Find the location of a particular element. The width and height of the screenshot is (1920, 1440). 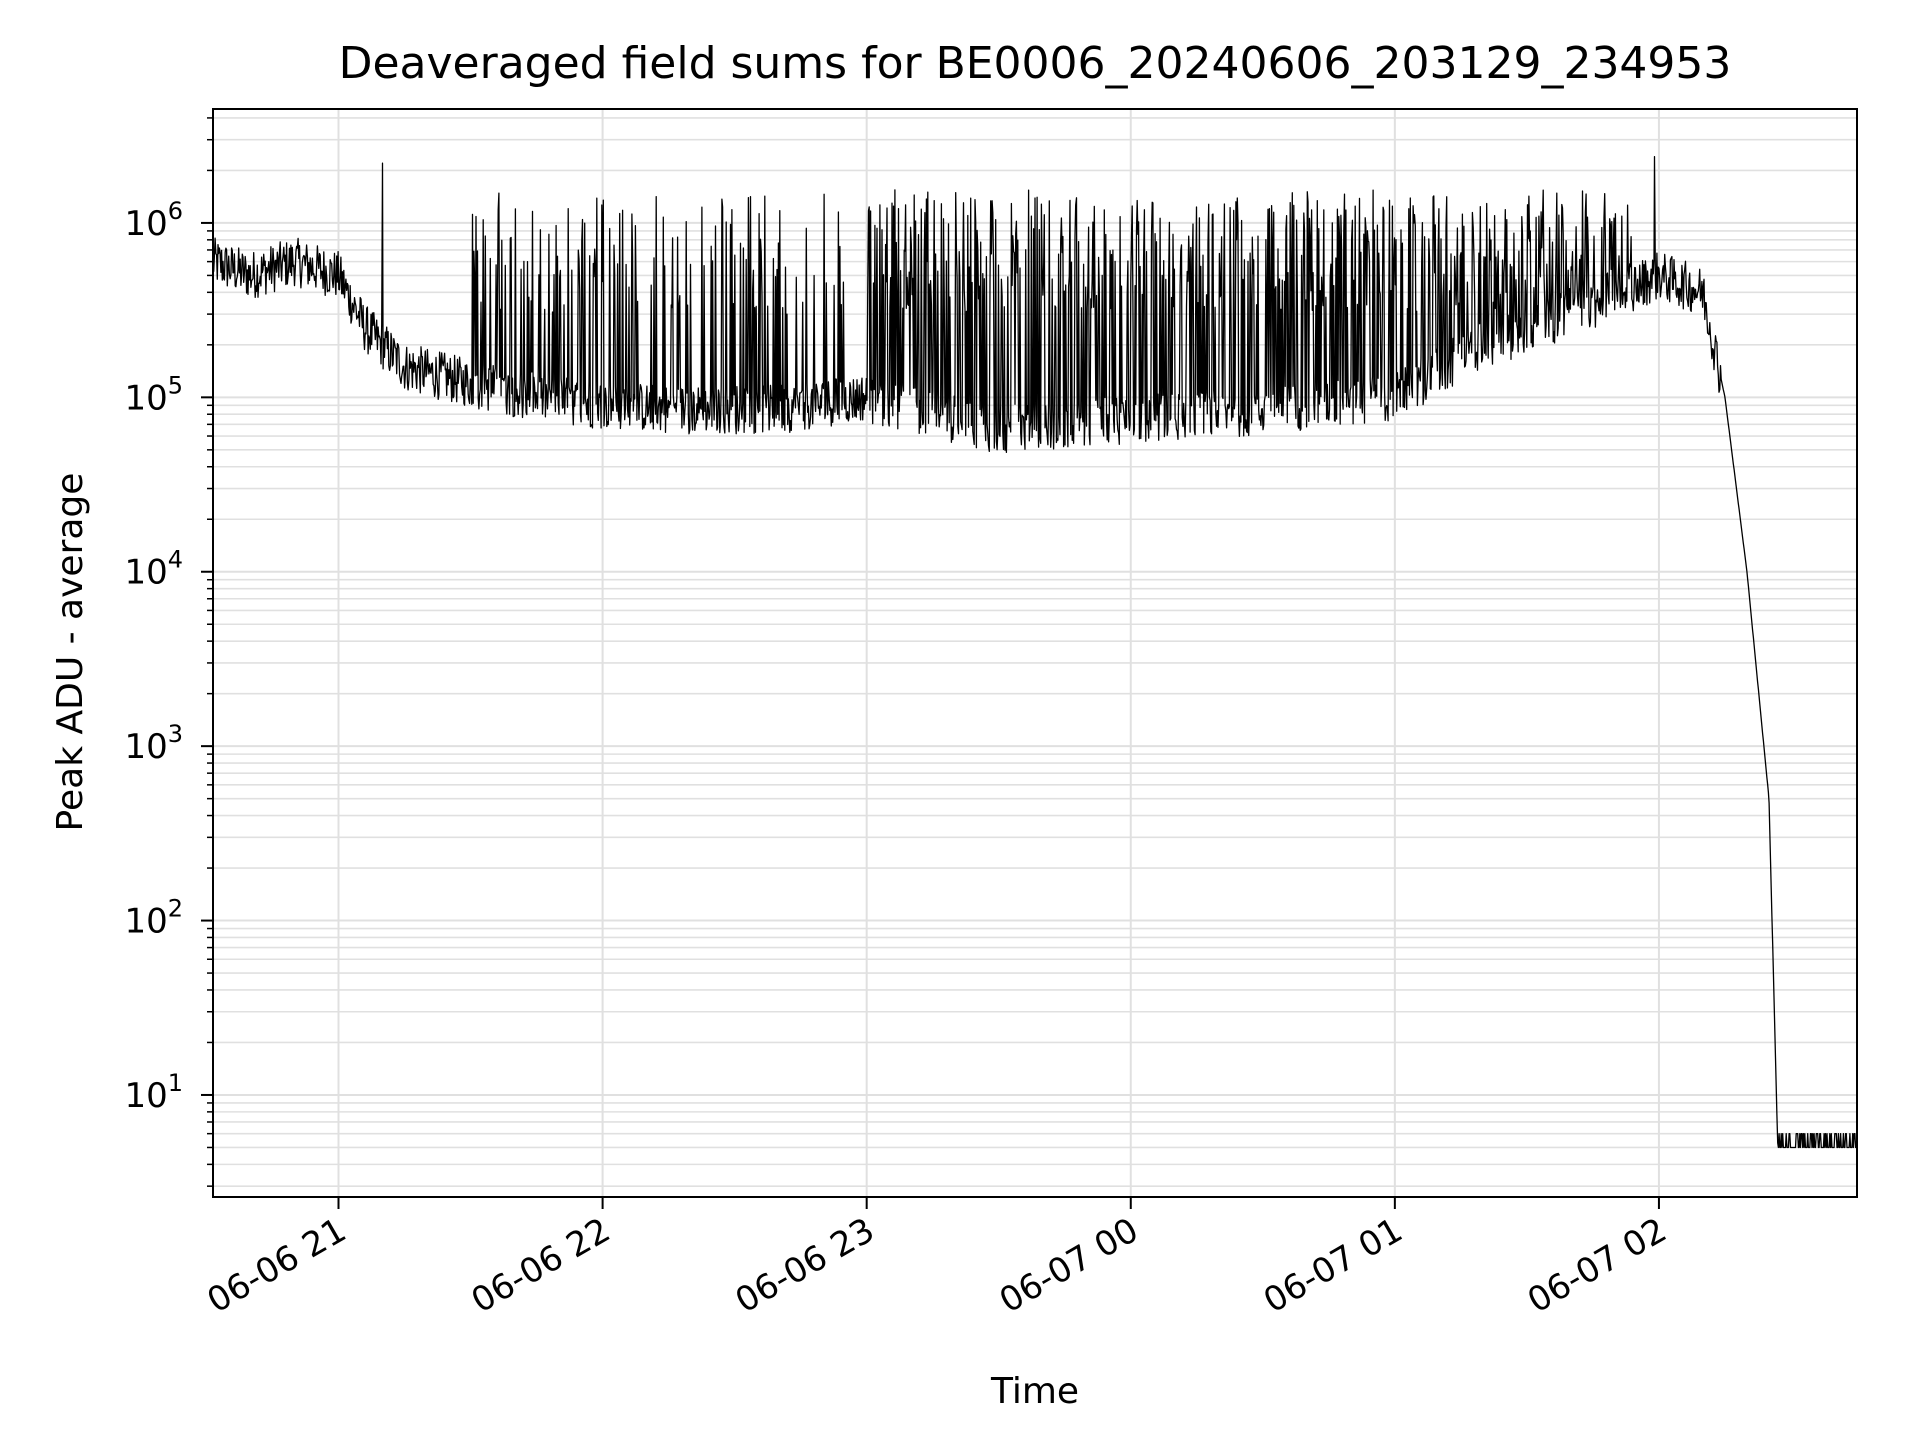

y-axis-label: Peak ADU - average is located at coordinates (70, 652).